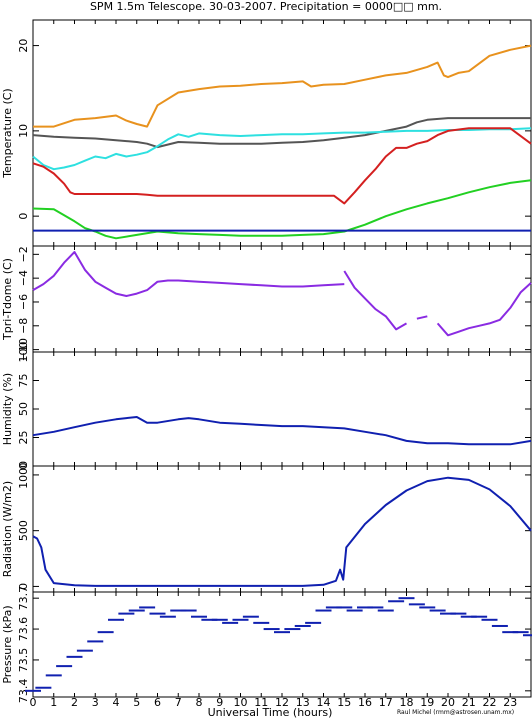 The image size is (532, 719). I want to click on x-tick-label: 2, so click(74, 702).